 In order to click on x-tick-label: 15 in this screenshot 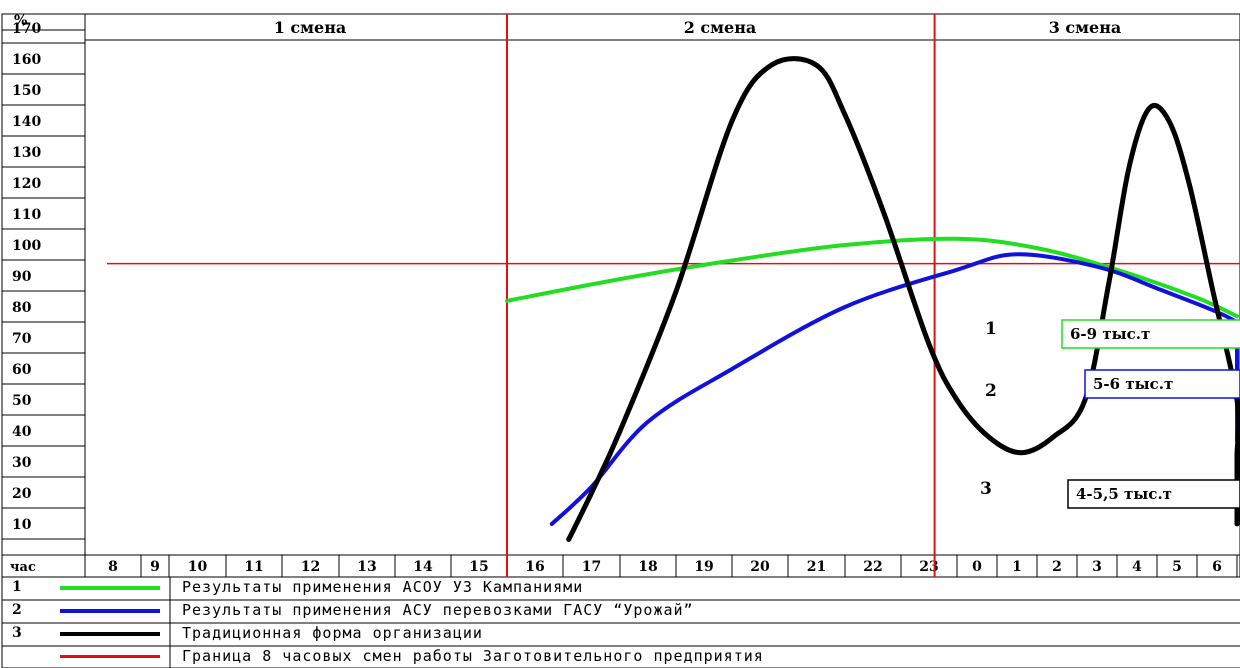, I will do `click(478, 567)`.